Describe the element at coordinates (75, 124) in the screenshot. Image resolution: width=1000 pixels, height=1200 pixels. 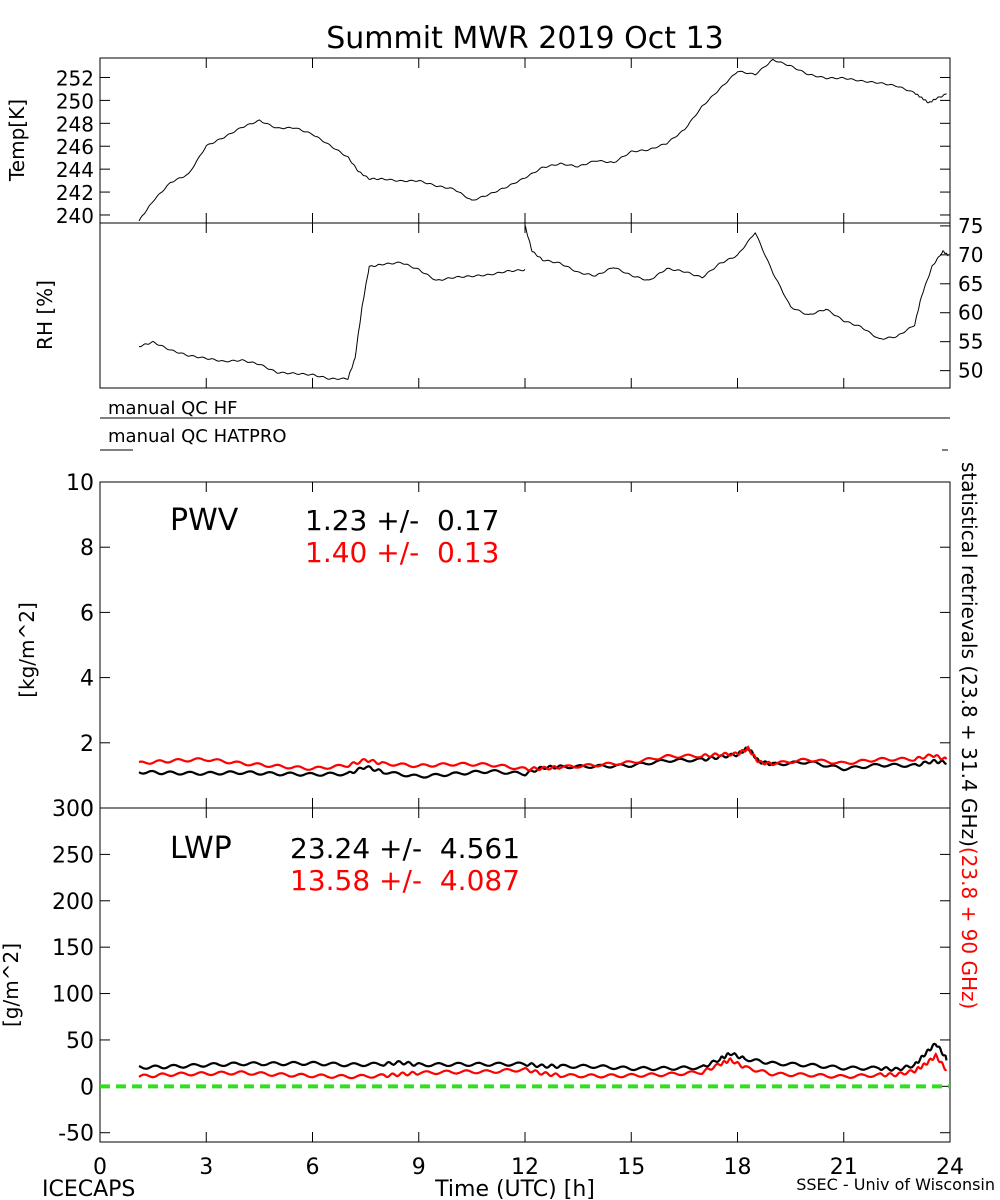
I see `temp-ytick-label: 248` at that location.